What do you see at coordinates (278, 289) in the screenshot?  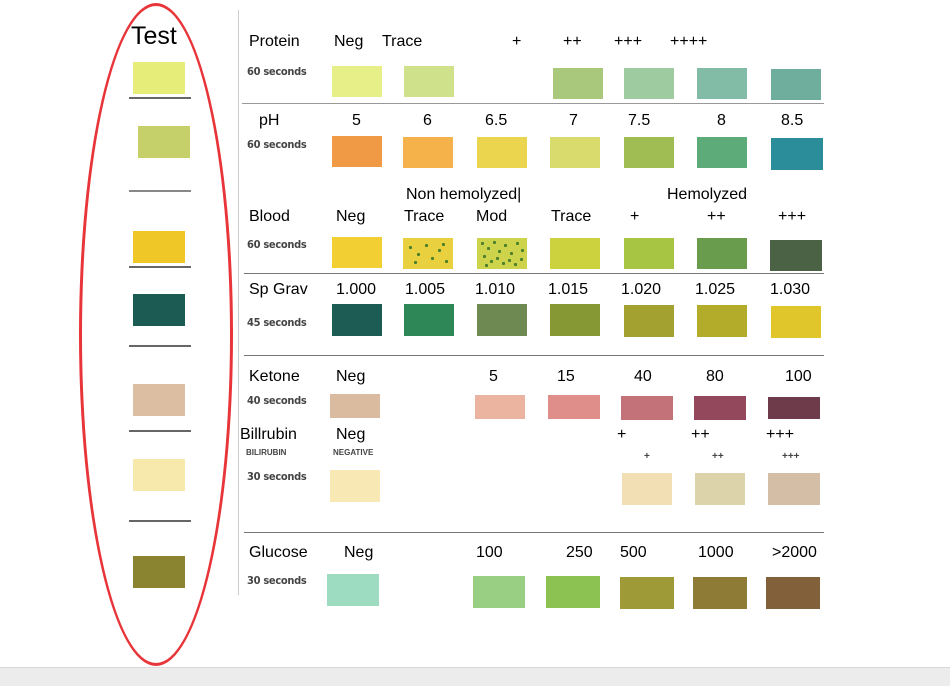 I see `row-label: Sp Grav` at bounding box center [278, 289].